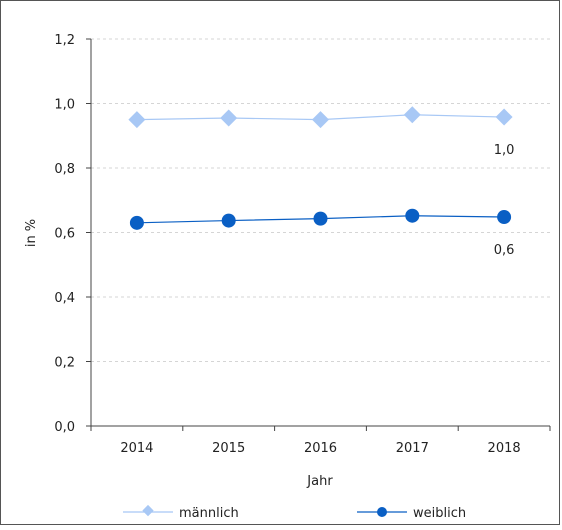 Image resolution: width=562 pixels, height=530 pixels. I want to click on x-tick-label: 2015, so click(228, 448).